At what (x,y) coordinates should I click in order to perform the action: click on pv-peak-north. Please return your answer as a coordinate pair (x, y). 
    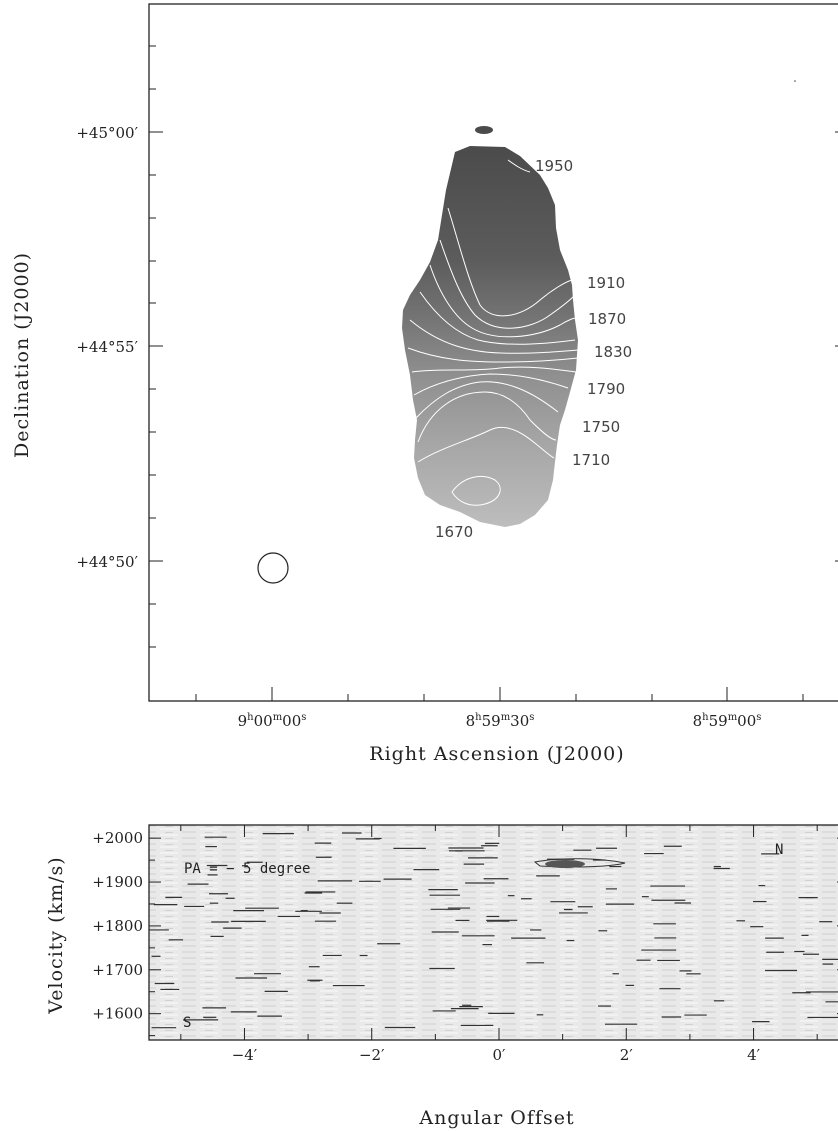
    Looking at the image, I should click on (565, 864).